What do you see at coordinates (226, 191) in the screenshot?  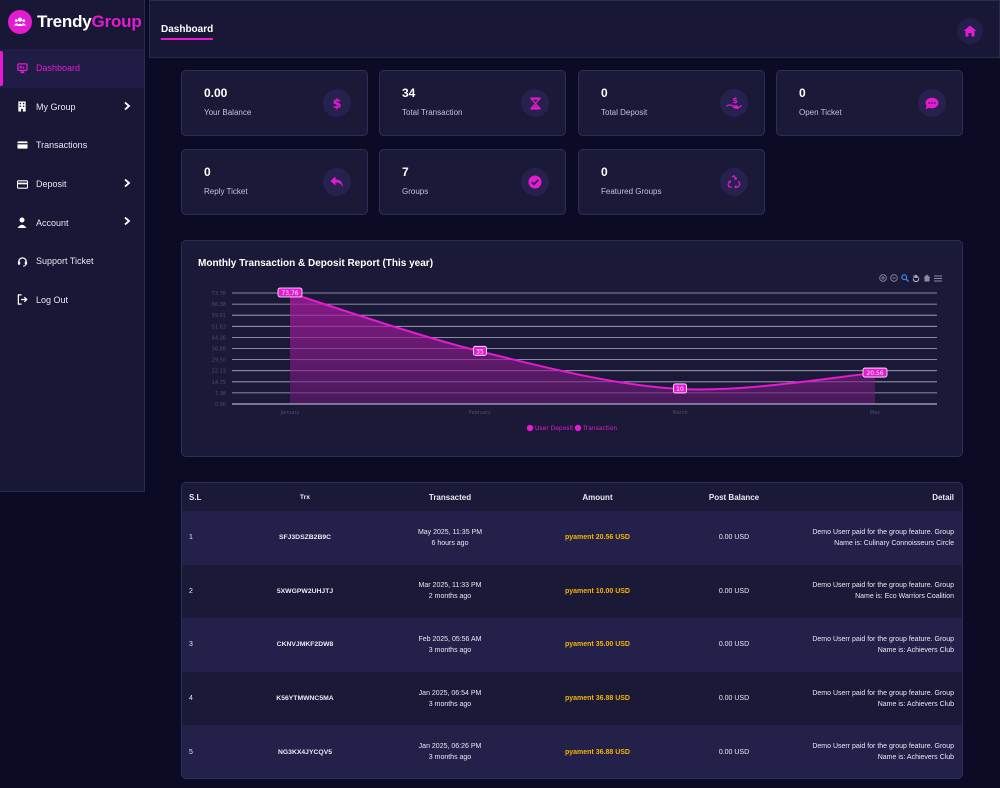 I see `stat-label: Reply Ticket` at bounding box center [226, 191].